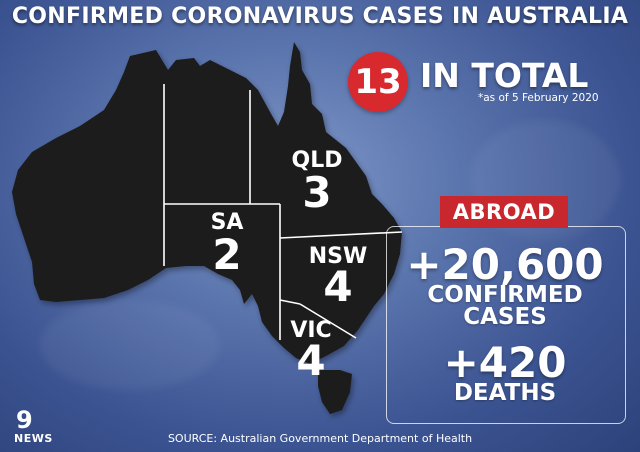 The image size is (640, 452). What do you see at coordinates (505, 317) in the screenshot?
I see `abroad-cases-label: CASES` at bounding box center [505, 317].